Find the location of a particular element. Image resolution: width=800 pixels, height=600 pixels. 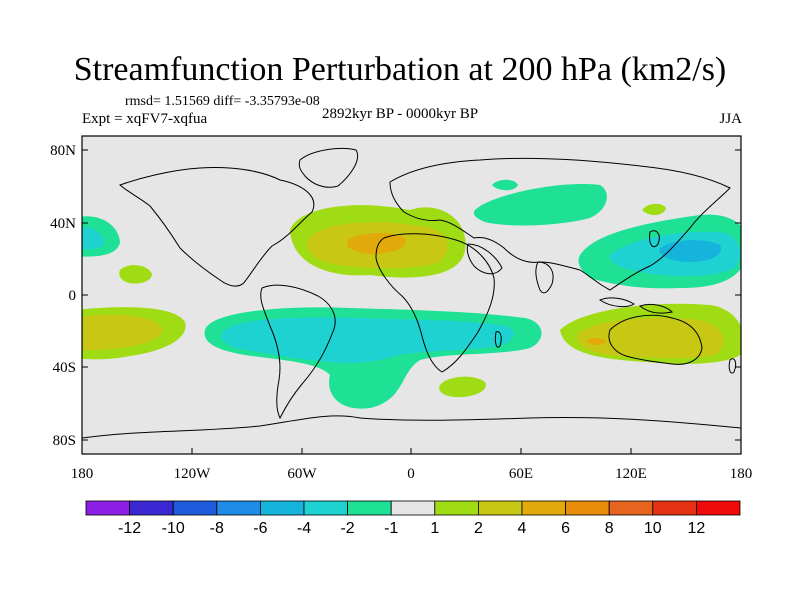

coast-south-america is located at coordinates (298, 352).